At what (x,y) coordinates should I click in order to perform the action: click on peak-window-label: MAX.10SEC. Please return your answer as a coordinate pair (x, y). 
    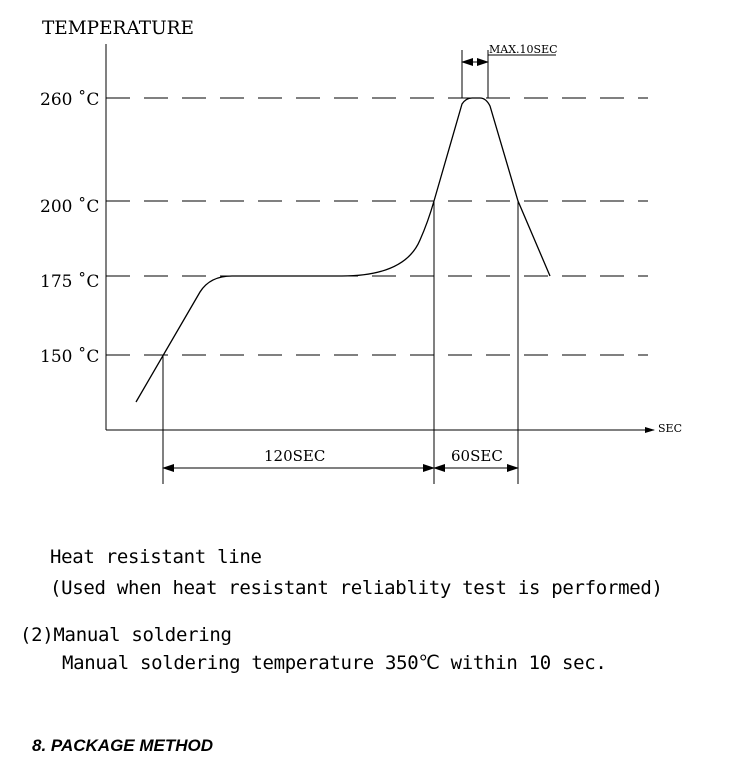
    Looking at the image, I should click on (523, 49).